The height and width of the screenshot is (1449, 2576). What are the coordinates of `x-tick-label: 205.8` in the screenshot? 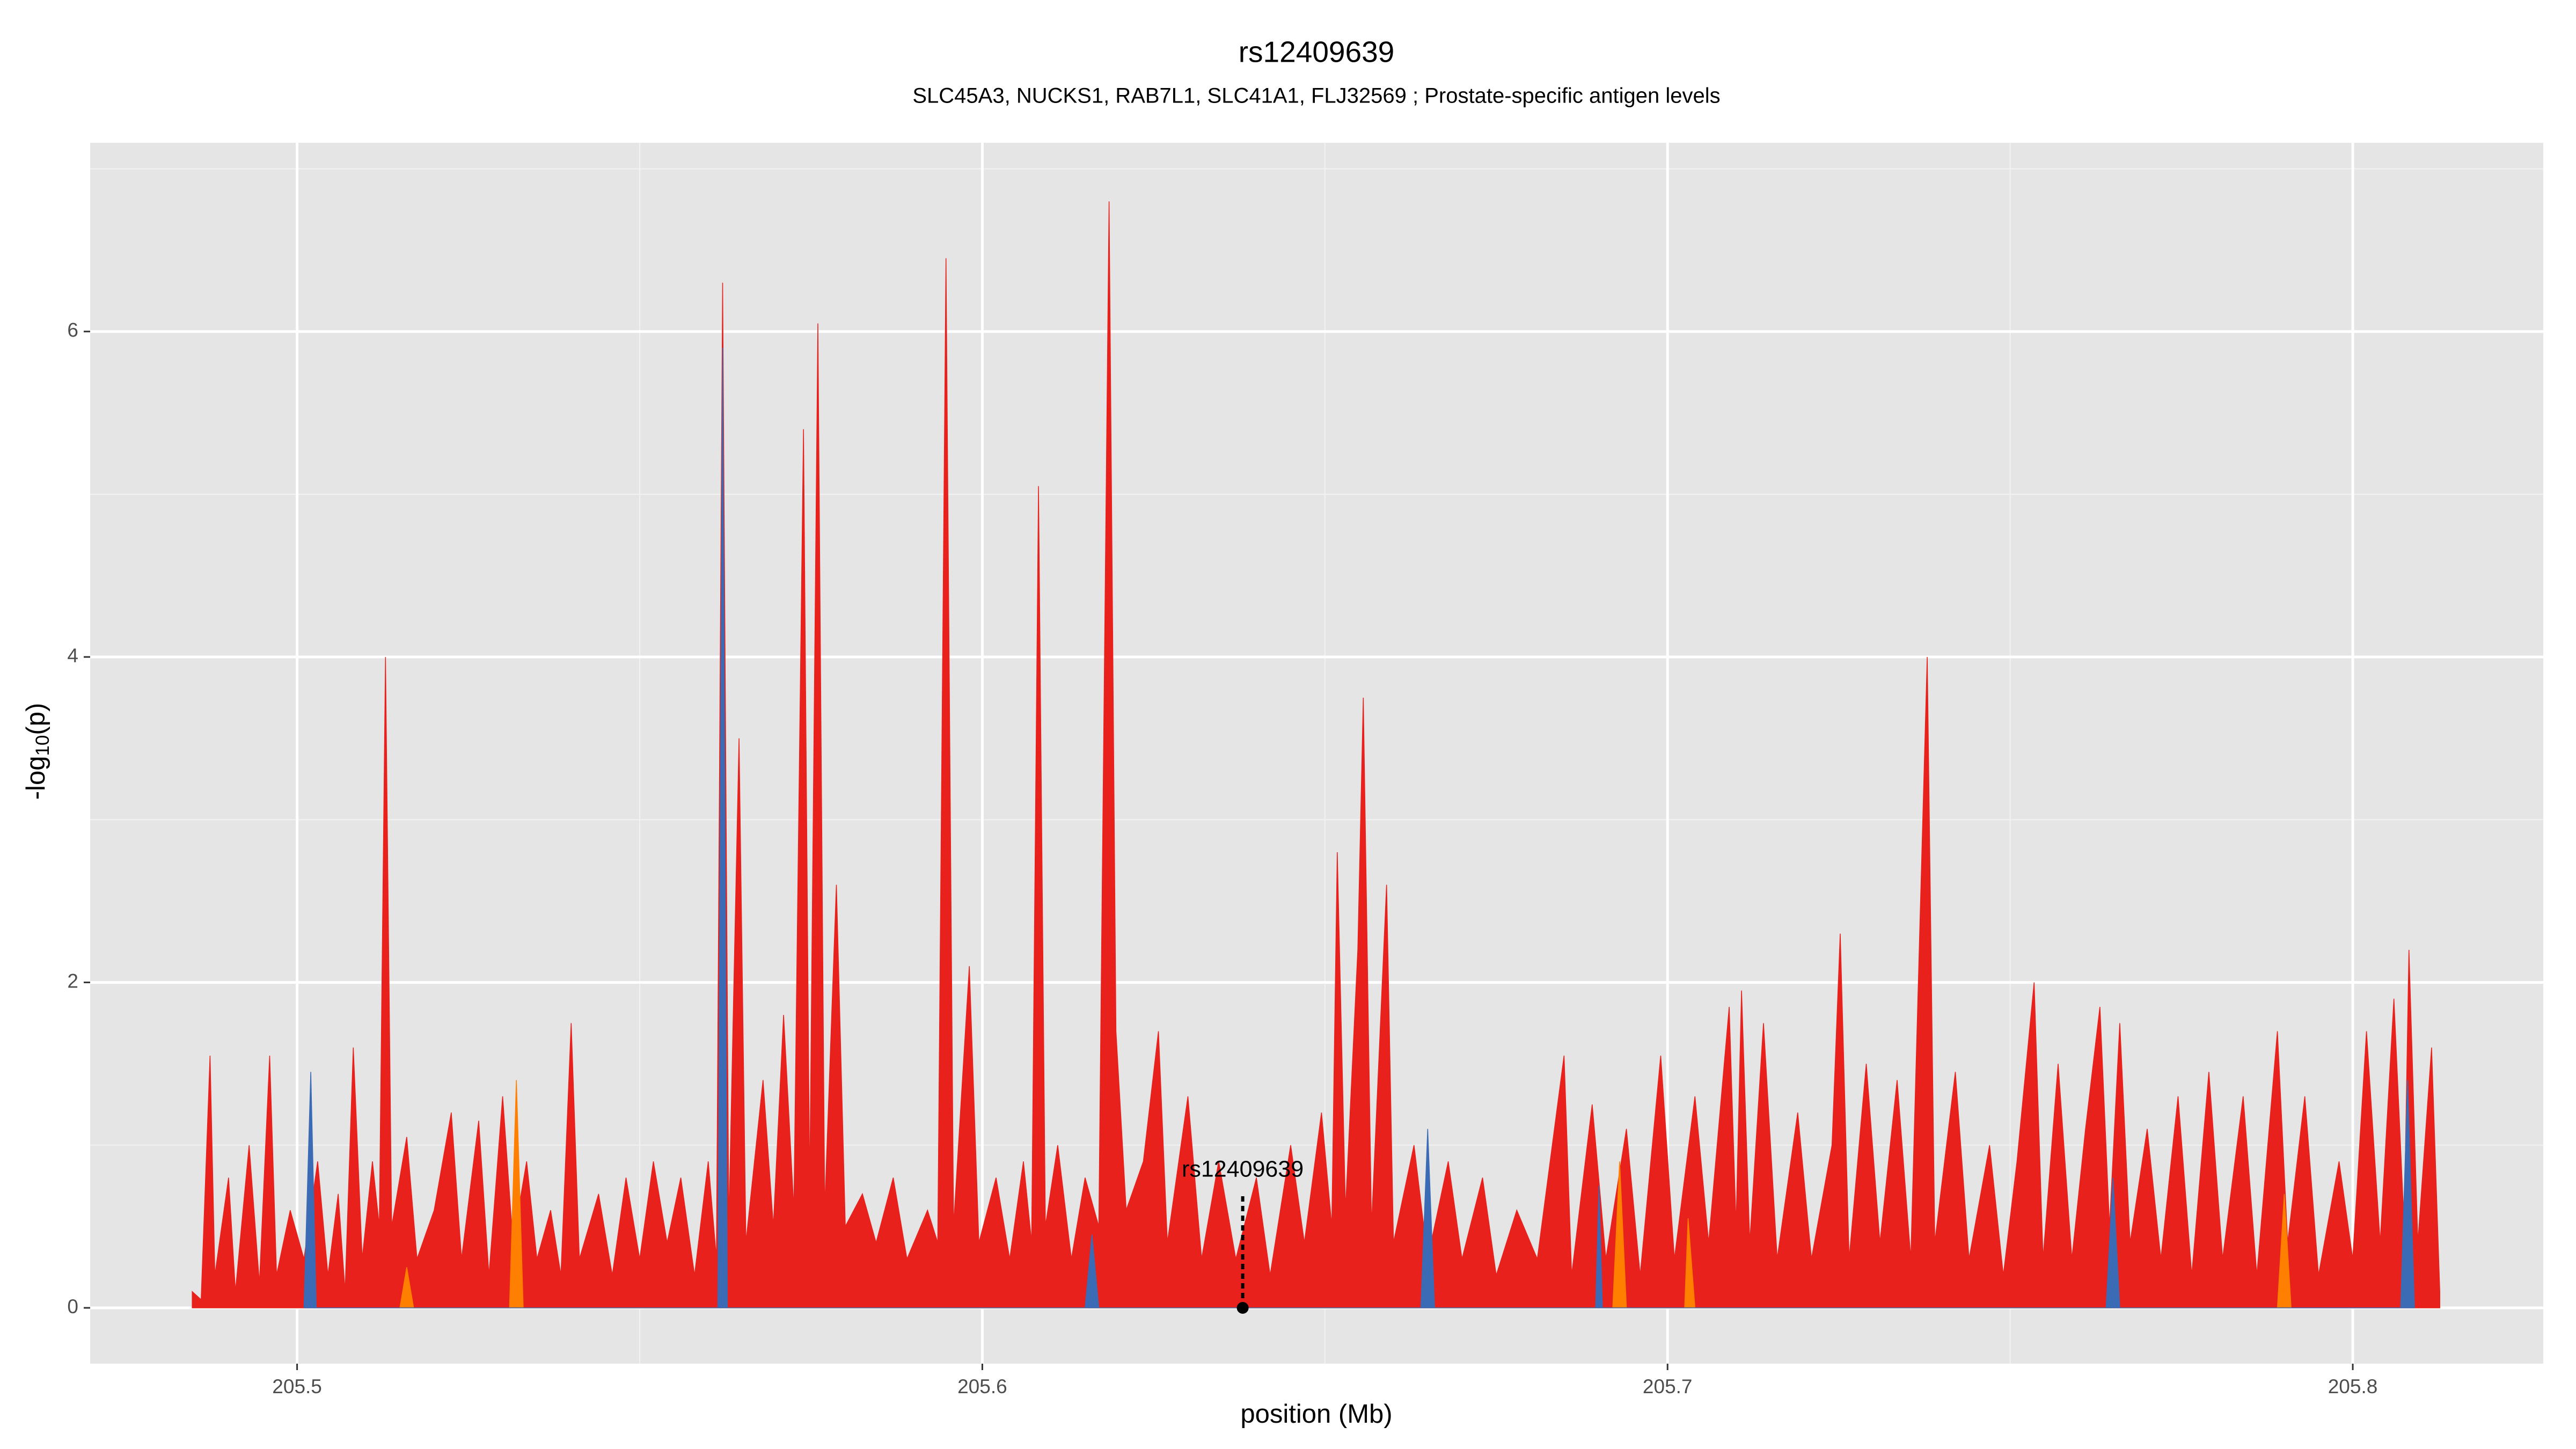 It's located at (2353, 1386).